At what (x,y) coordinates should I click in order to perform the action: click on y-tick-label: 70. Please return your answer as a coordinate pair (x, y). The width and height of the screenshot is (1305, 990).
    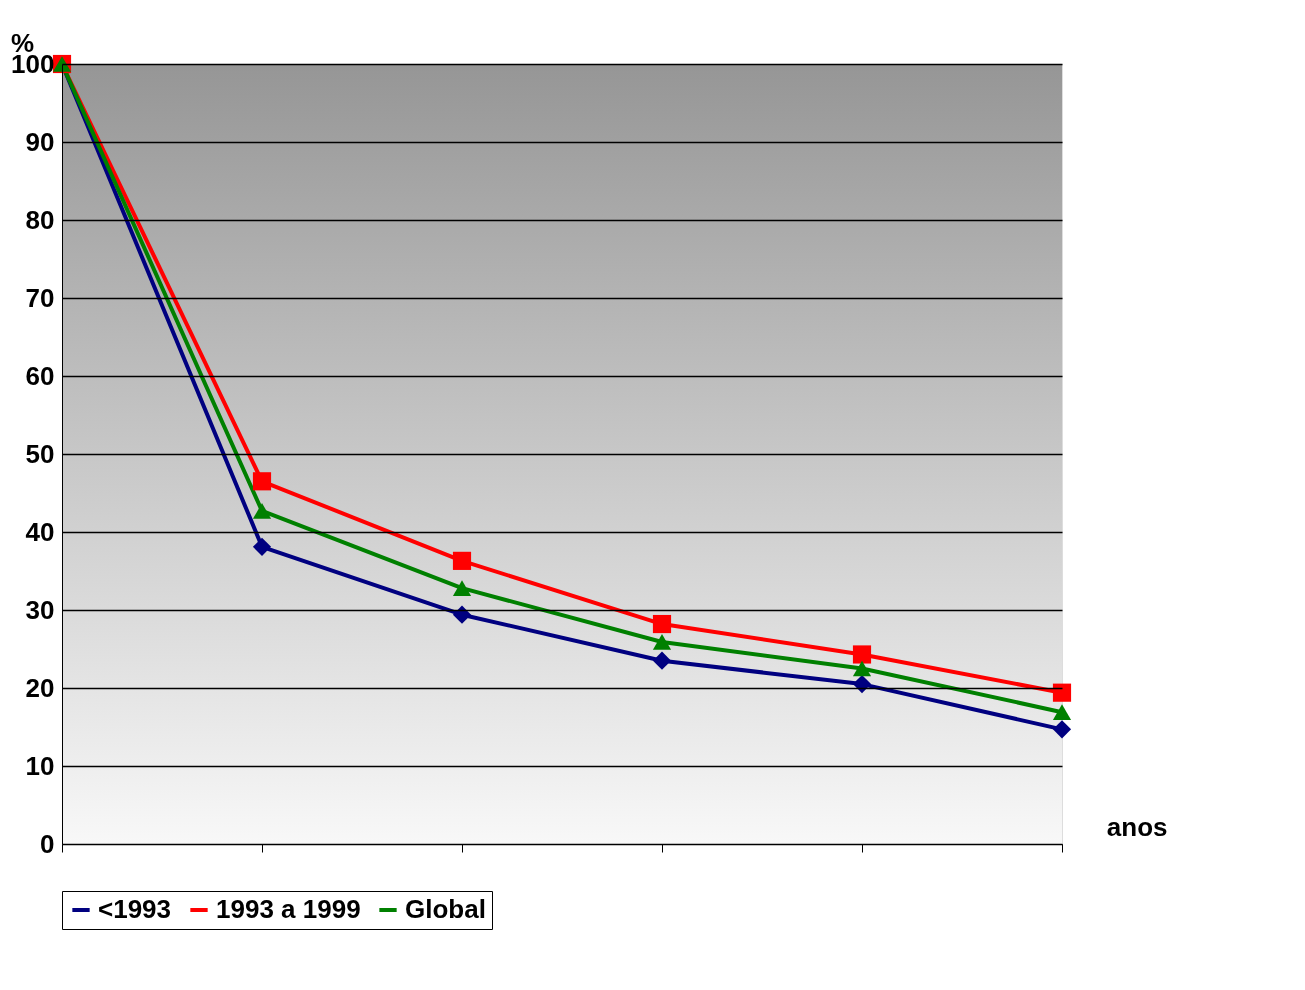
    Looking at the image, I should click on (40, 297).